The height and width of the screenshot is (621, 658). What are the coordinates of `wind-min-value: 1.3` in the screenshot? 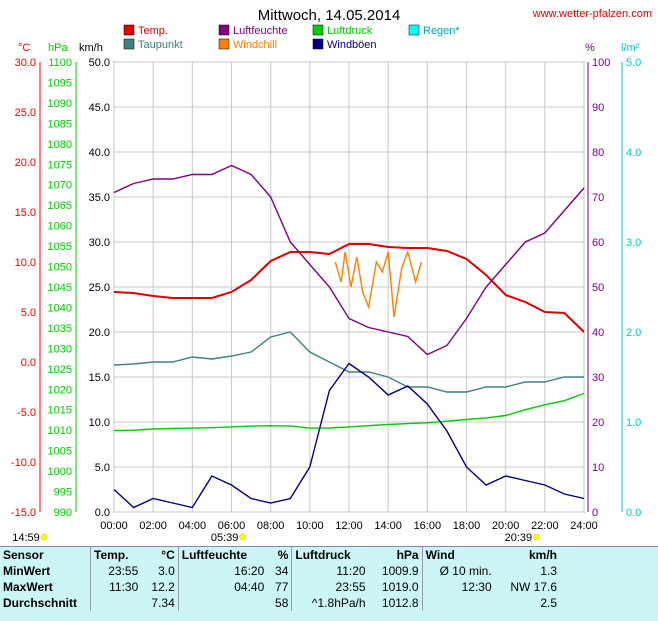 It's located at (548, 571).